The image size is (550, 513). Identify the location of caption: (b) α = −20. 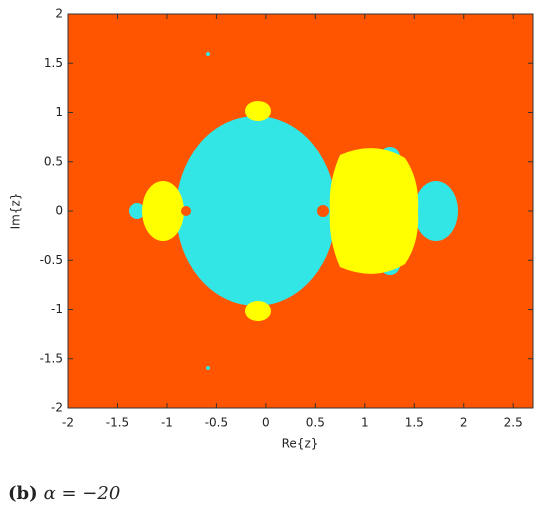
(64, 493).